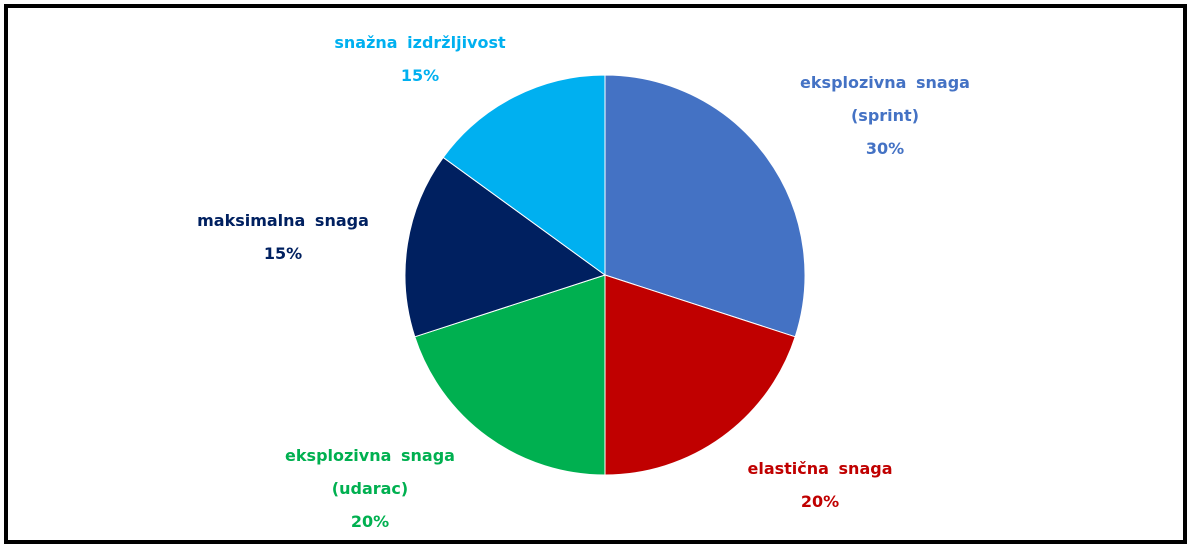  I want to click on category-label: eksplozivna snaga (sprint), so click(885, 99).